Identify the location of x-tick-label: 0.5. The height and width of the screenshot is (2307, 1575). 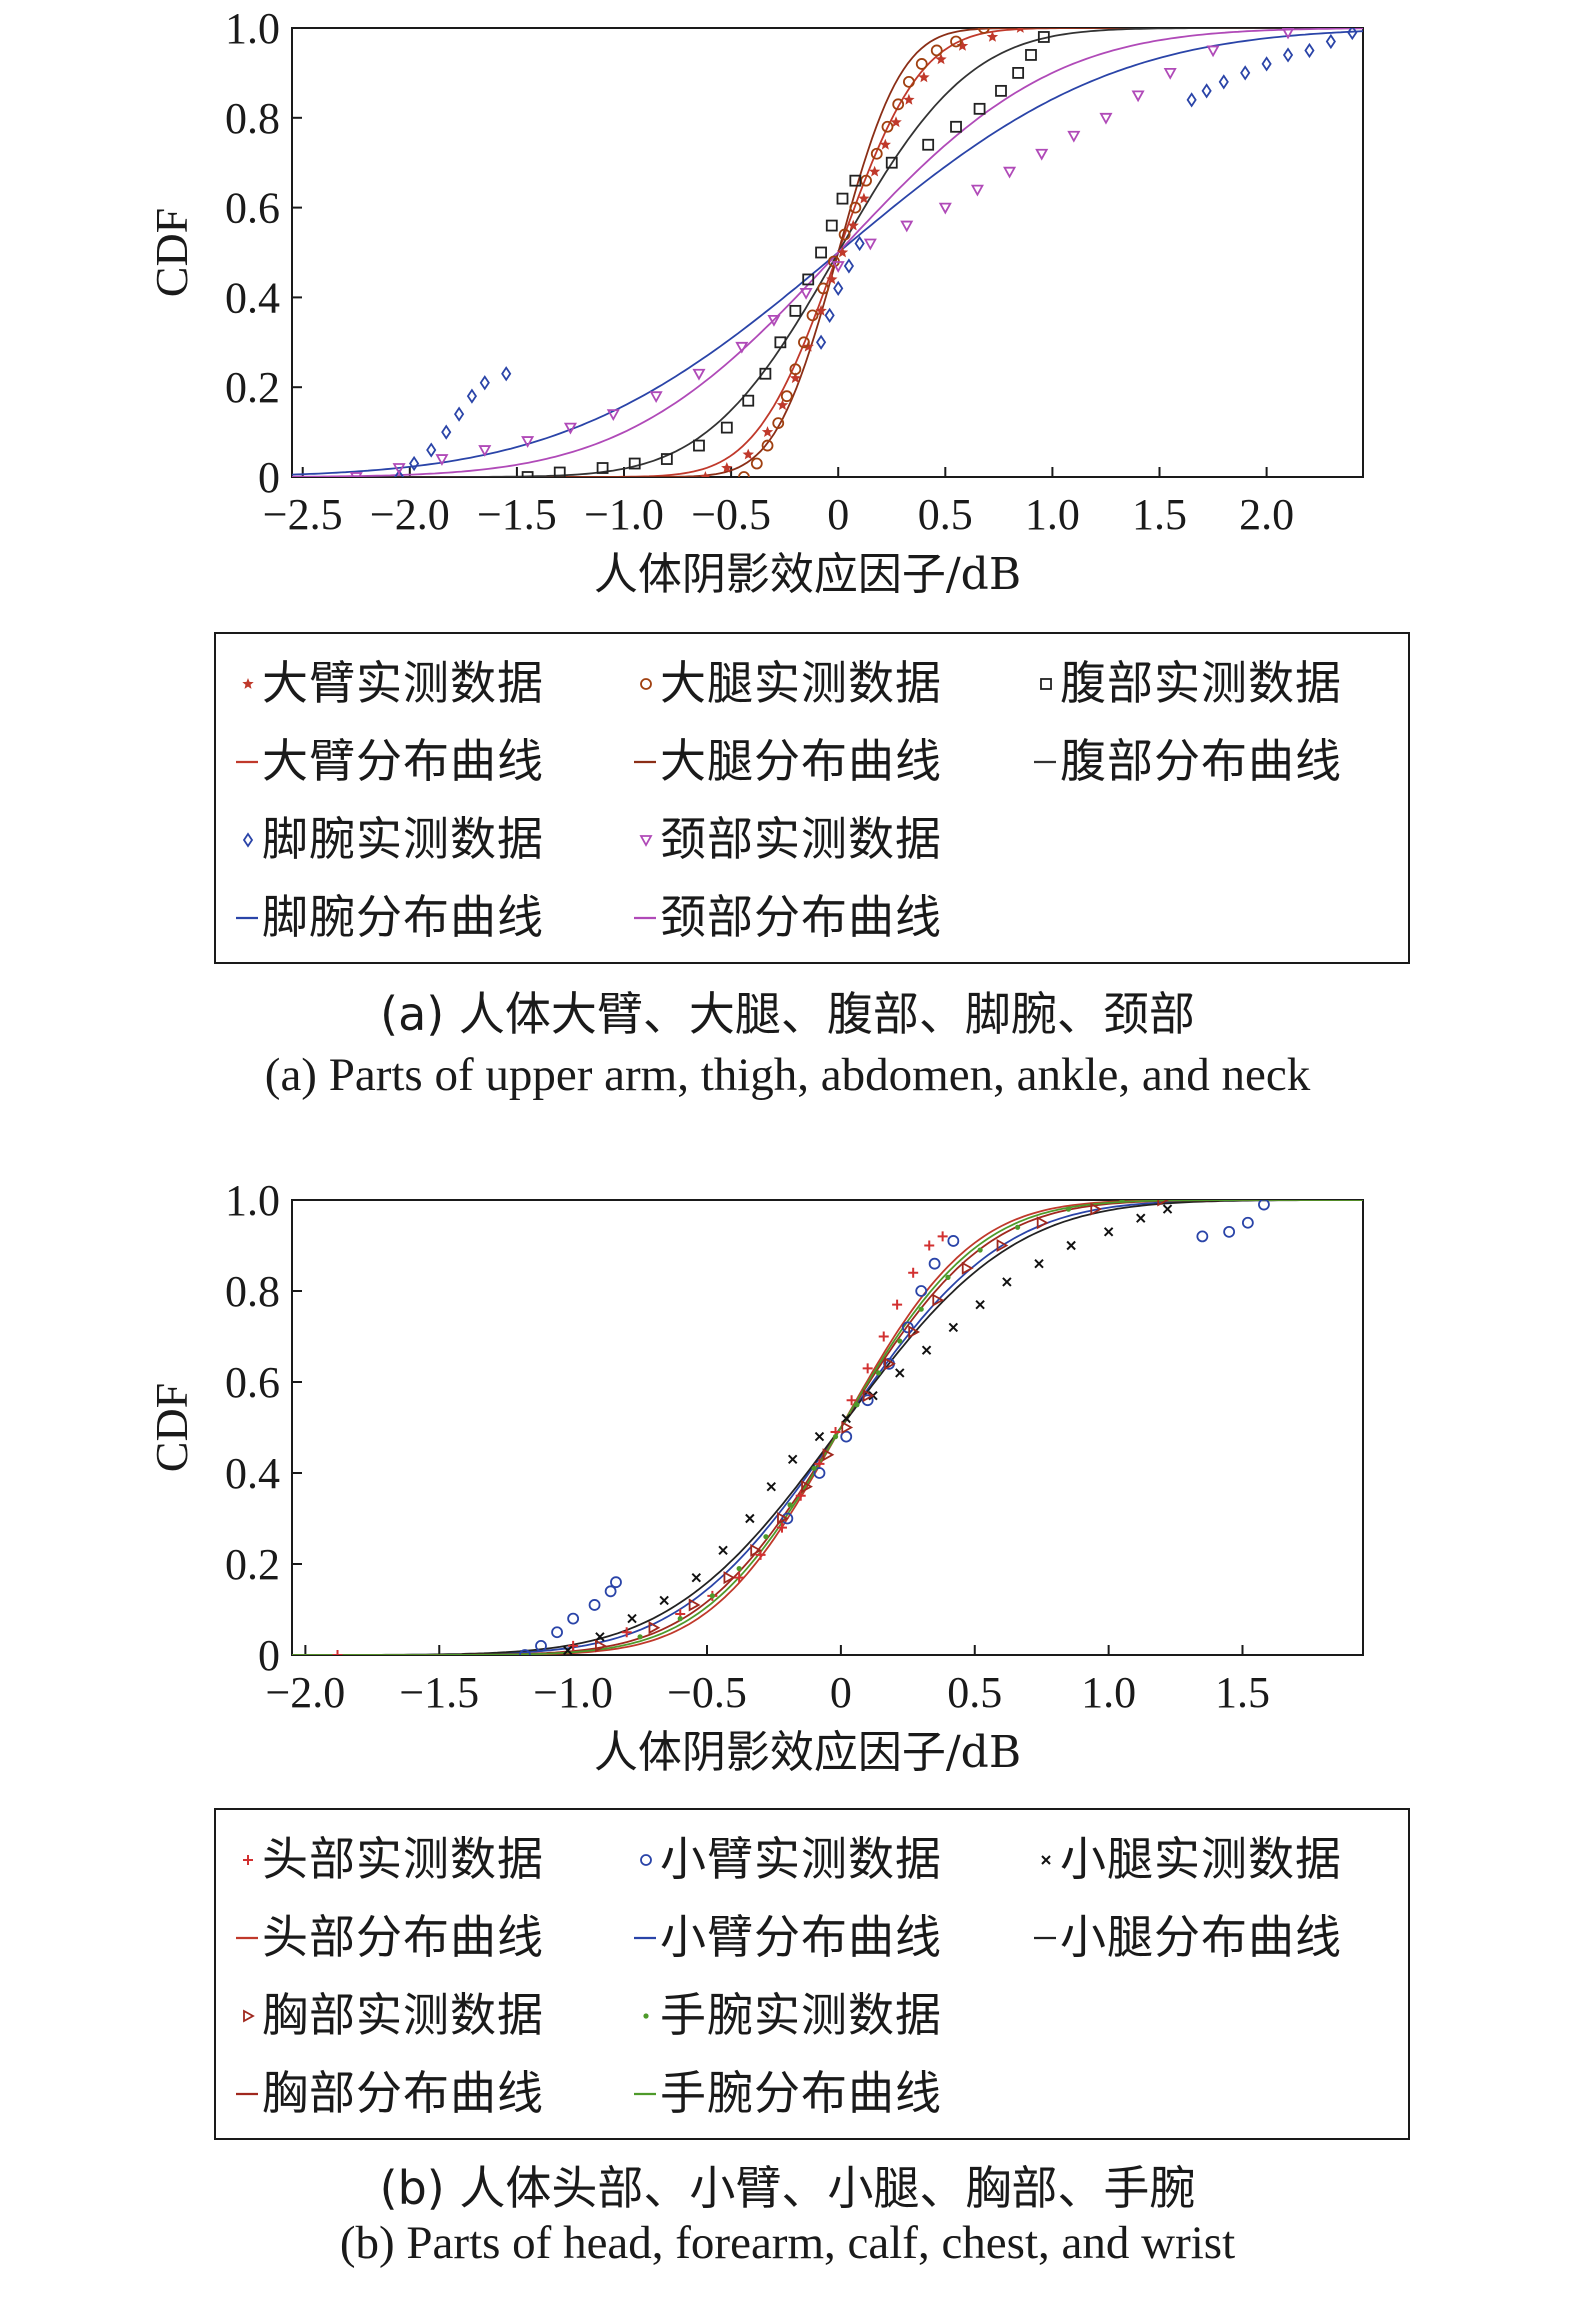
(945, 514).